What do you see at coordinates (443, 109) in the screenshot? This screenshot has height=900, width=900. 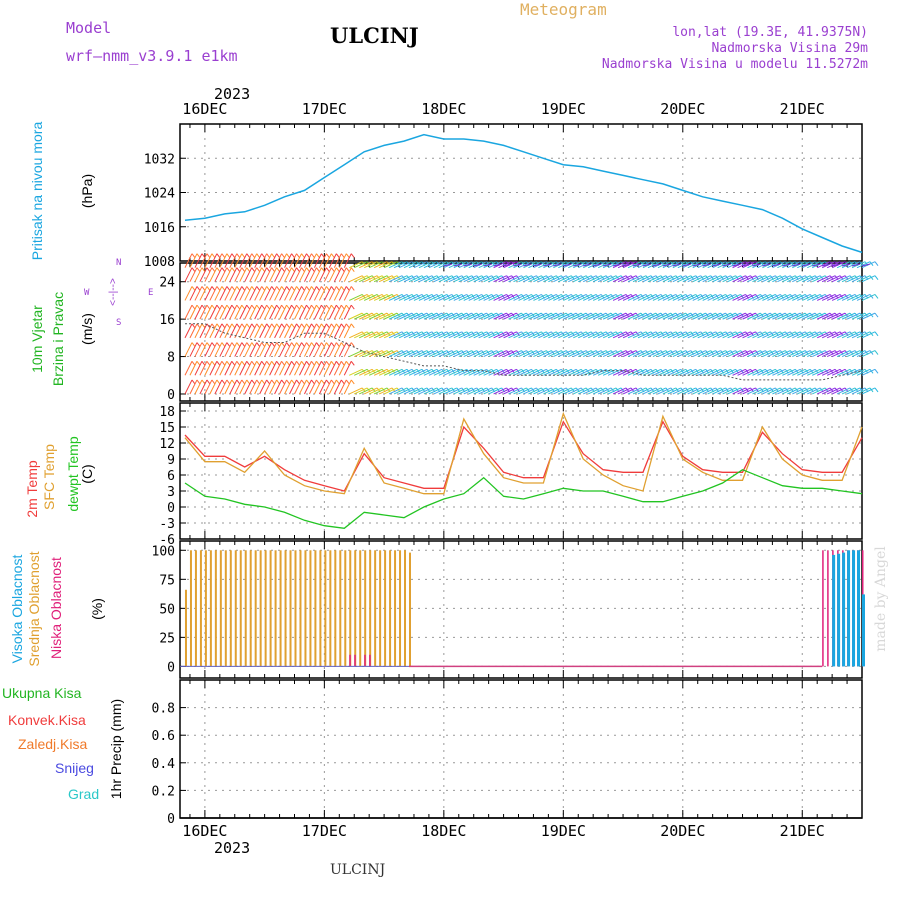 I see `day-label-top: 18DEC` at bounding box center [443, 109].